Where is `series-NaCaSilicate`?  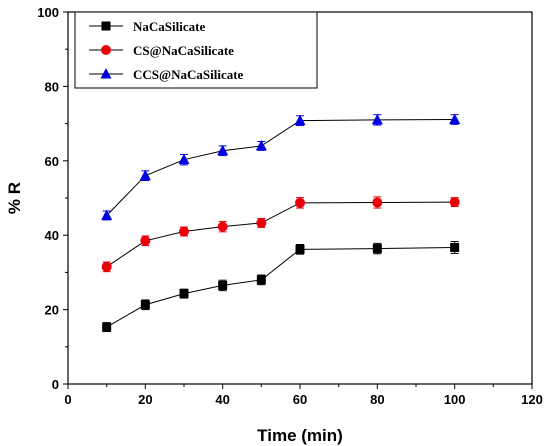
series-NaCaSilicate is located at coordinates (281, 287).